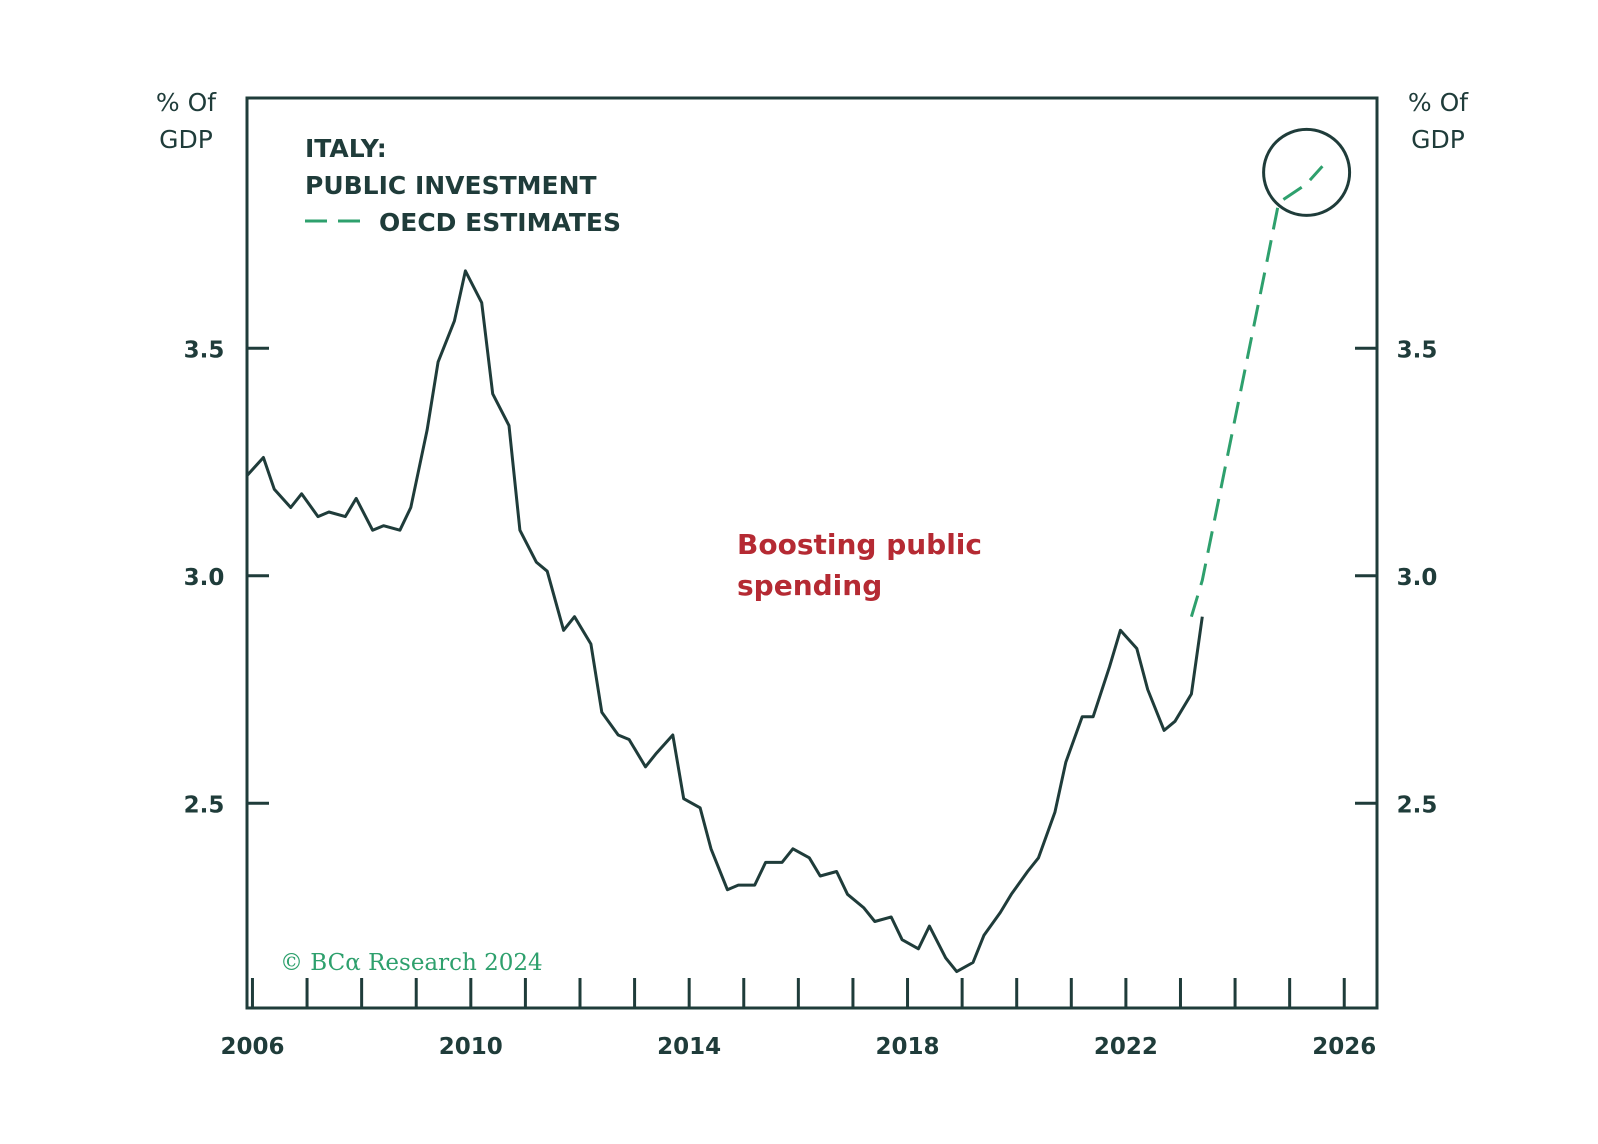 The image size is (1598, 1144). Describe the element at coordinates (1417, 805) in the screenshot. I see `y-tick-label-right-2.5: 2.5` at that location.